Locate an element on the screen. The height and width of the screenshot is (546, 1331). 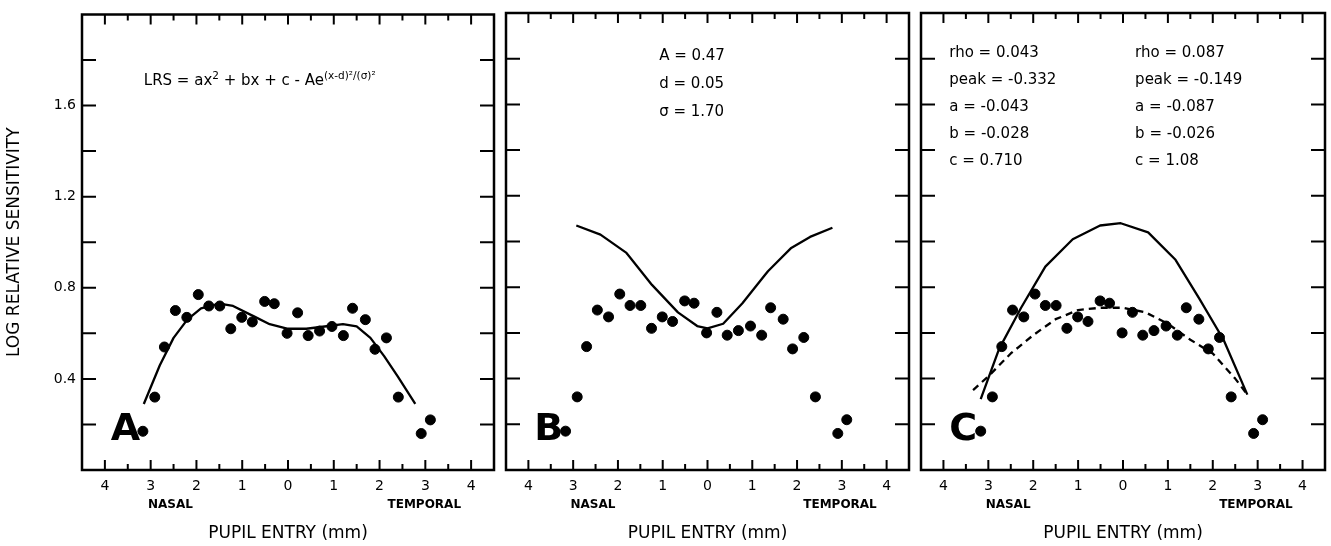
annotation: c = 0.710 is located at coordinates (986, 160).